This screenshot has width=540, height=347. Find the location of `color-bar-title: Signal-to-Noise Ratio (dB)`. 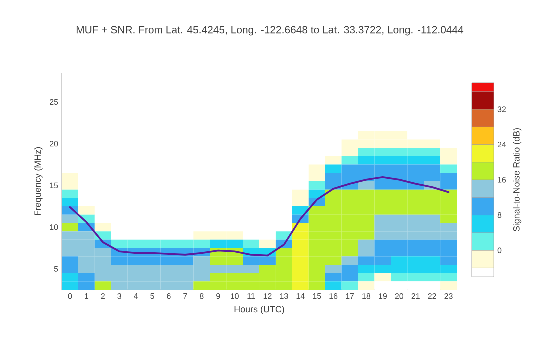

color-bar-title: Signal-to-Noise Ratio (dB) is located at coordinates (517, 180).